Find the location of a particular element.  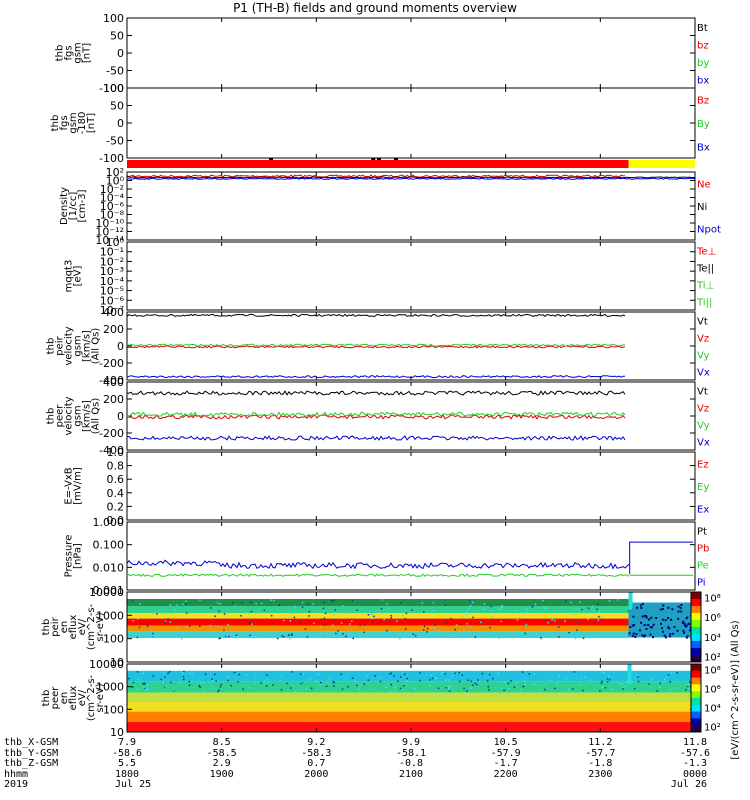

peer-eflux-ylabel: peer is located at coordinates (55, 698).